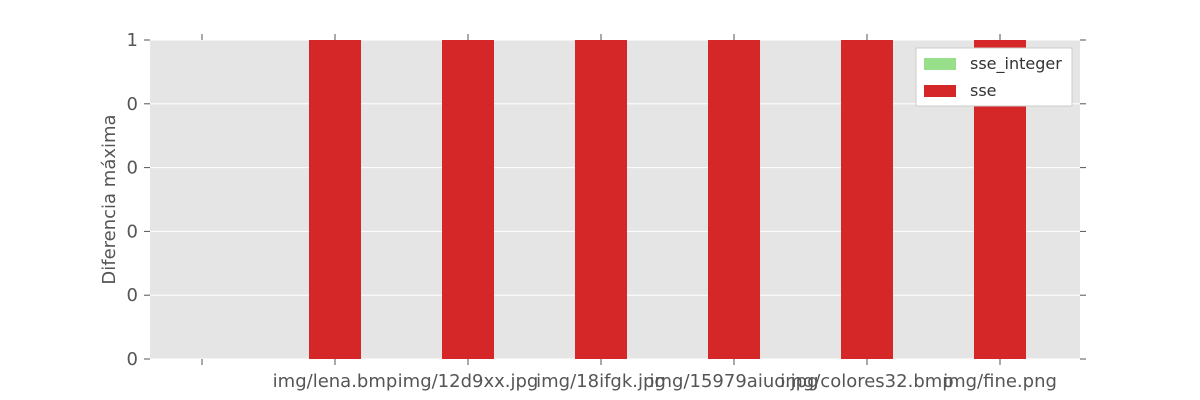 This screenshot has height=400, width=1200. I want to click on x-tick-label: img/18ifgk.jpg, so click(601, 381).